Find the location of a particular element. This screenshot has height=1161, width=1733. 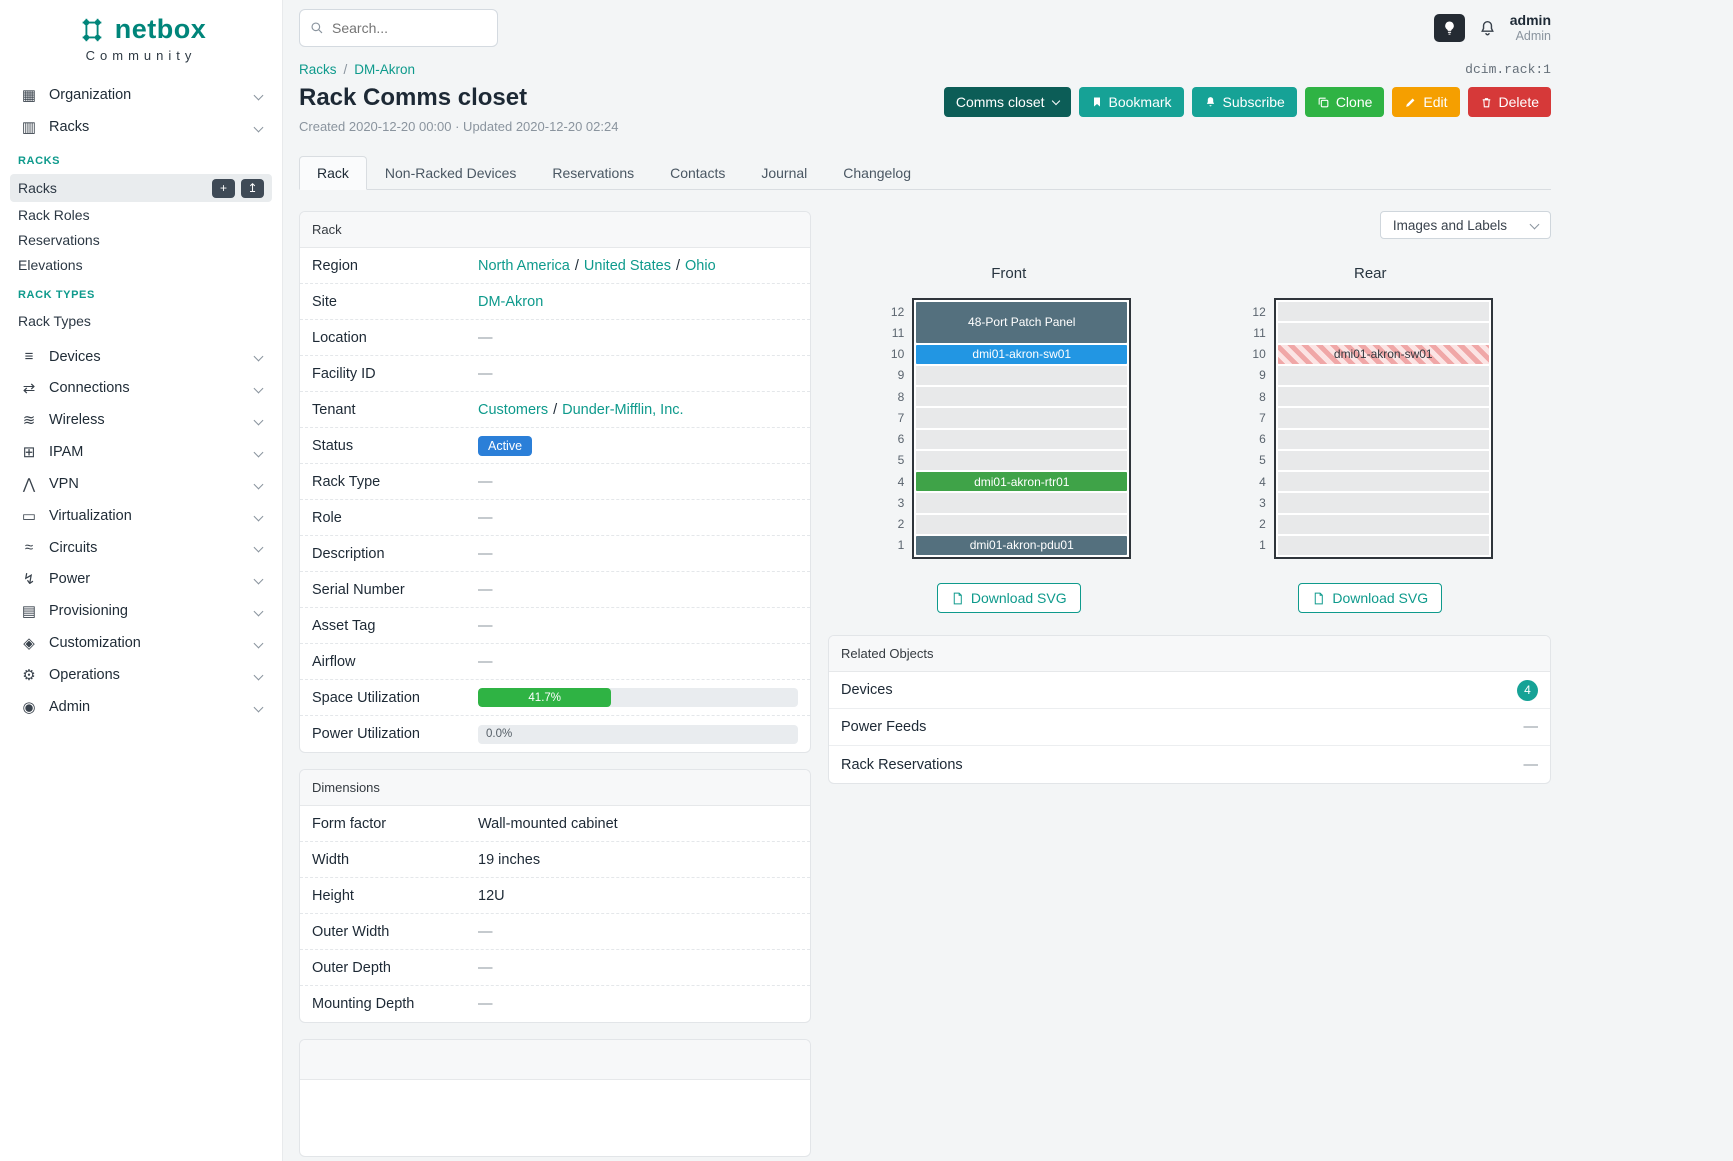

tab-reservations: Reservations is located at coordinates (593, 173).